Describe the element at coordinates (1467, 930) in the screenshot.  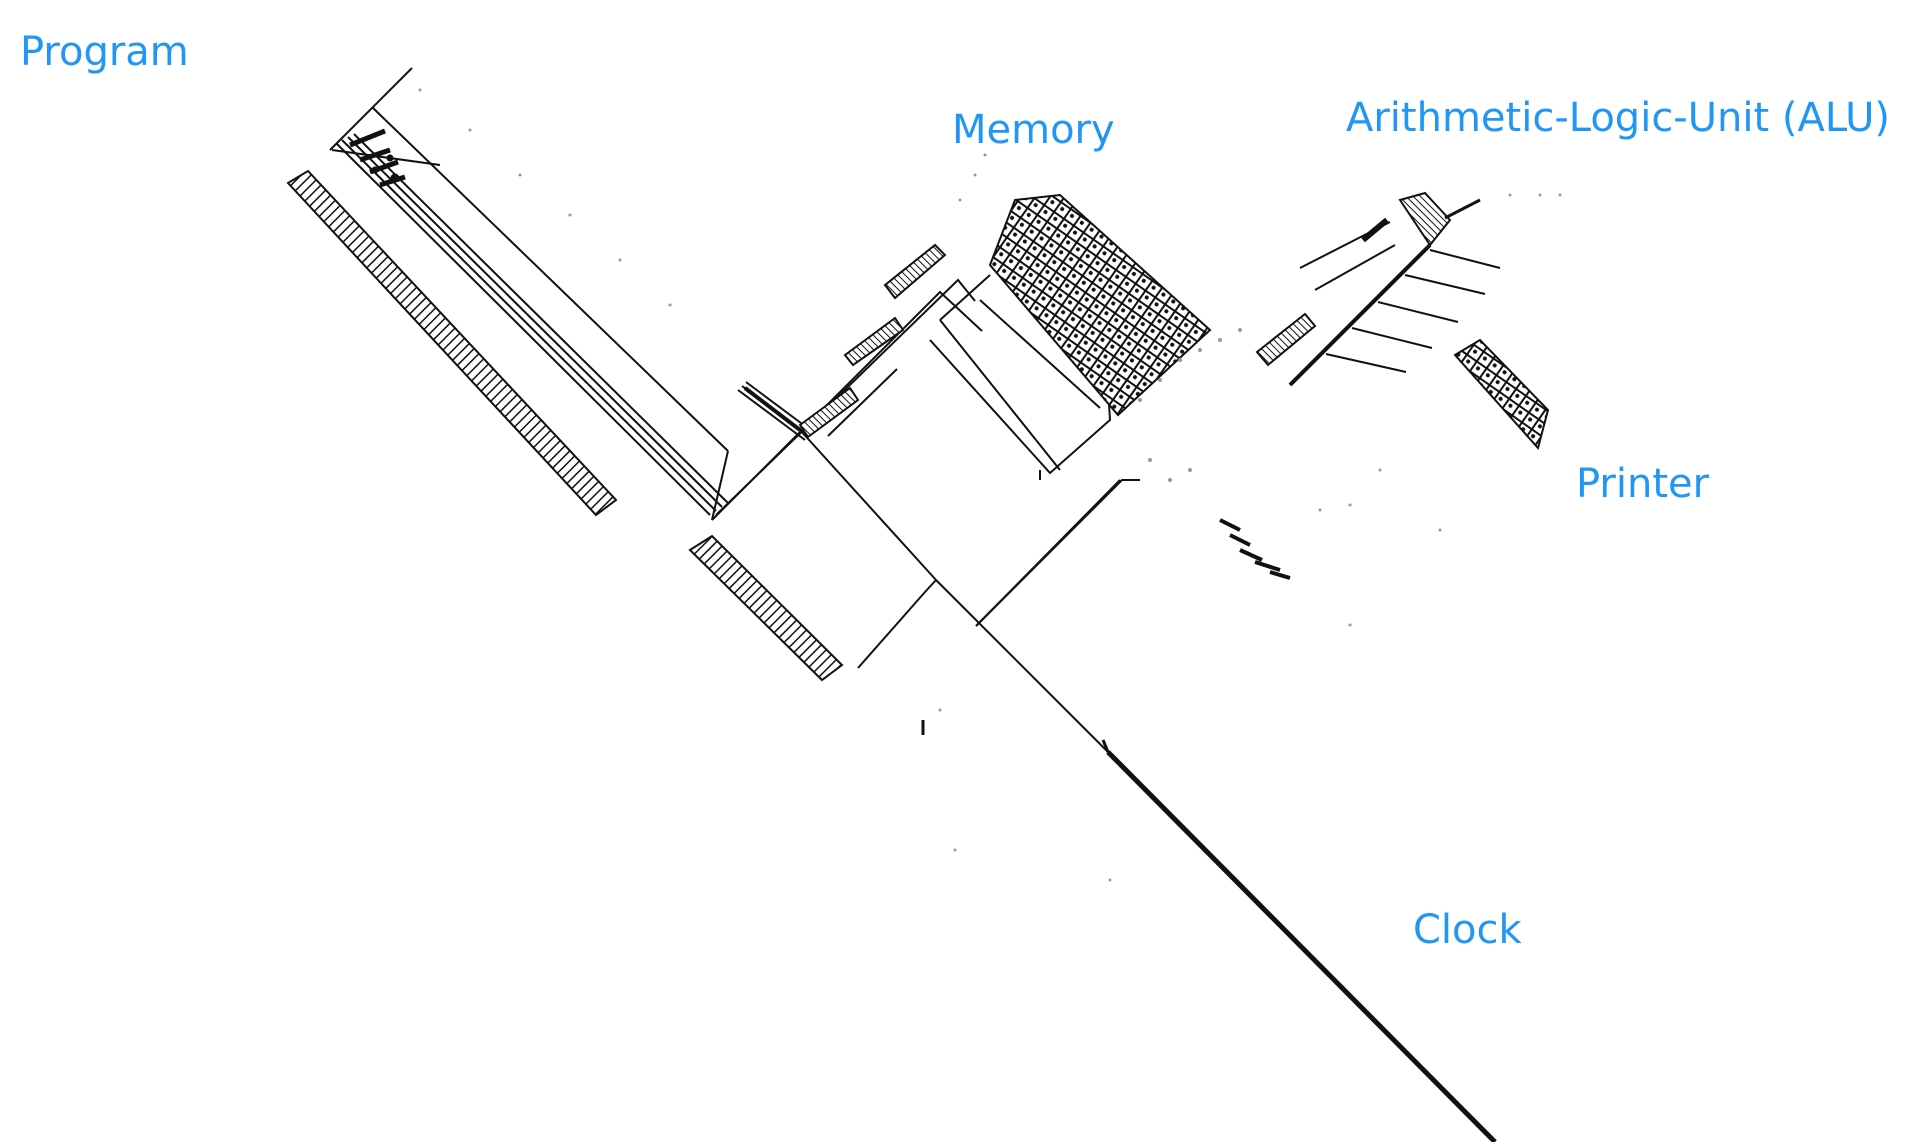
I see `clock-label: Clock` at that location.